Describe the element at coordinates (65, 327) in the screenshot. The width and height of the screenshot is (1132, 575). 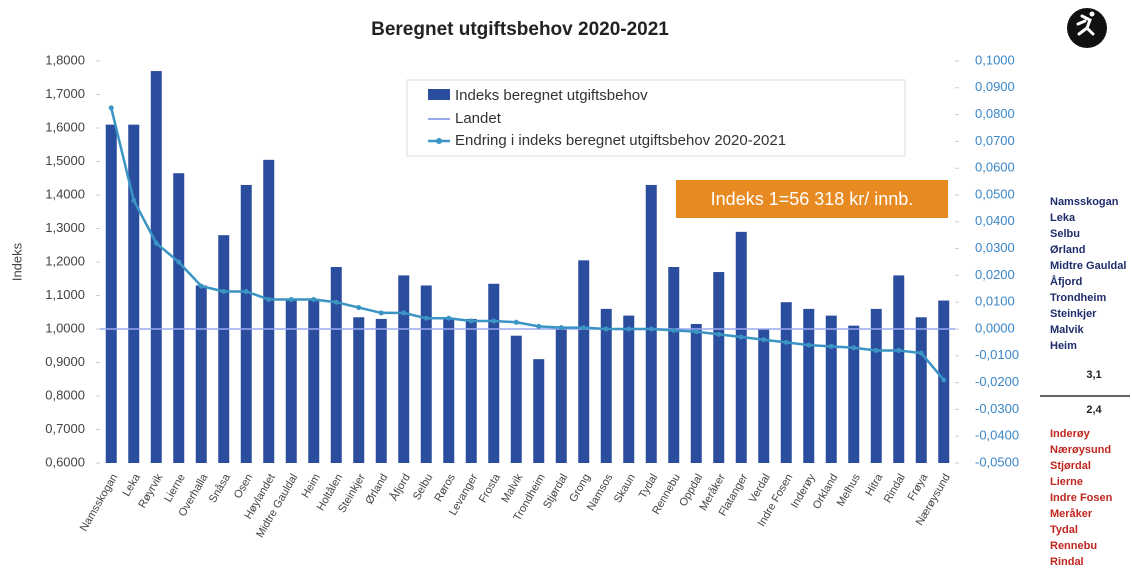
I see `y-tick-label: 1,0000` at that location.